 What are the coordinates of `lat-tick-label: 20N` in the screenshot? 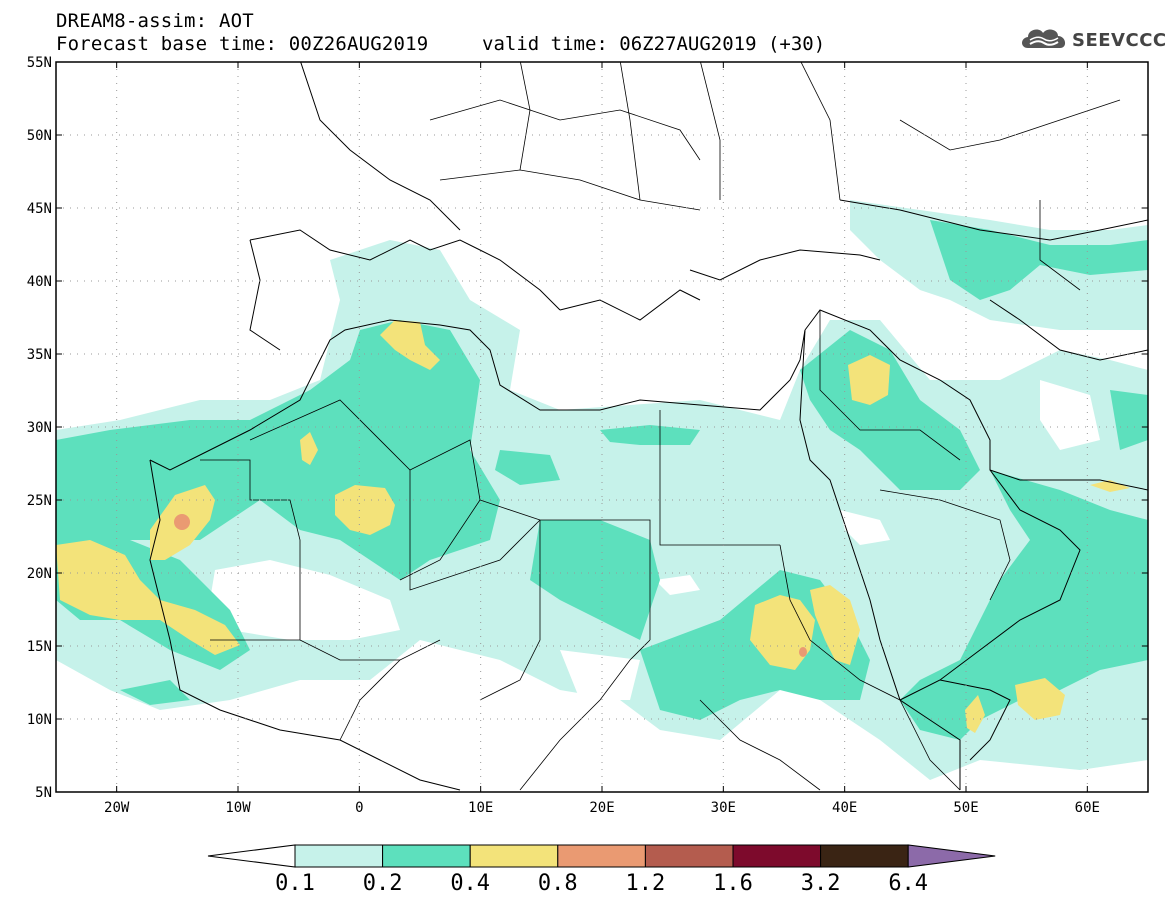 It's located at (39, 574).